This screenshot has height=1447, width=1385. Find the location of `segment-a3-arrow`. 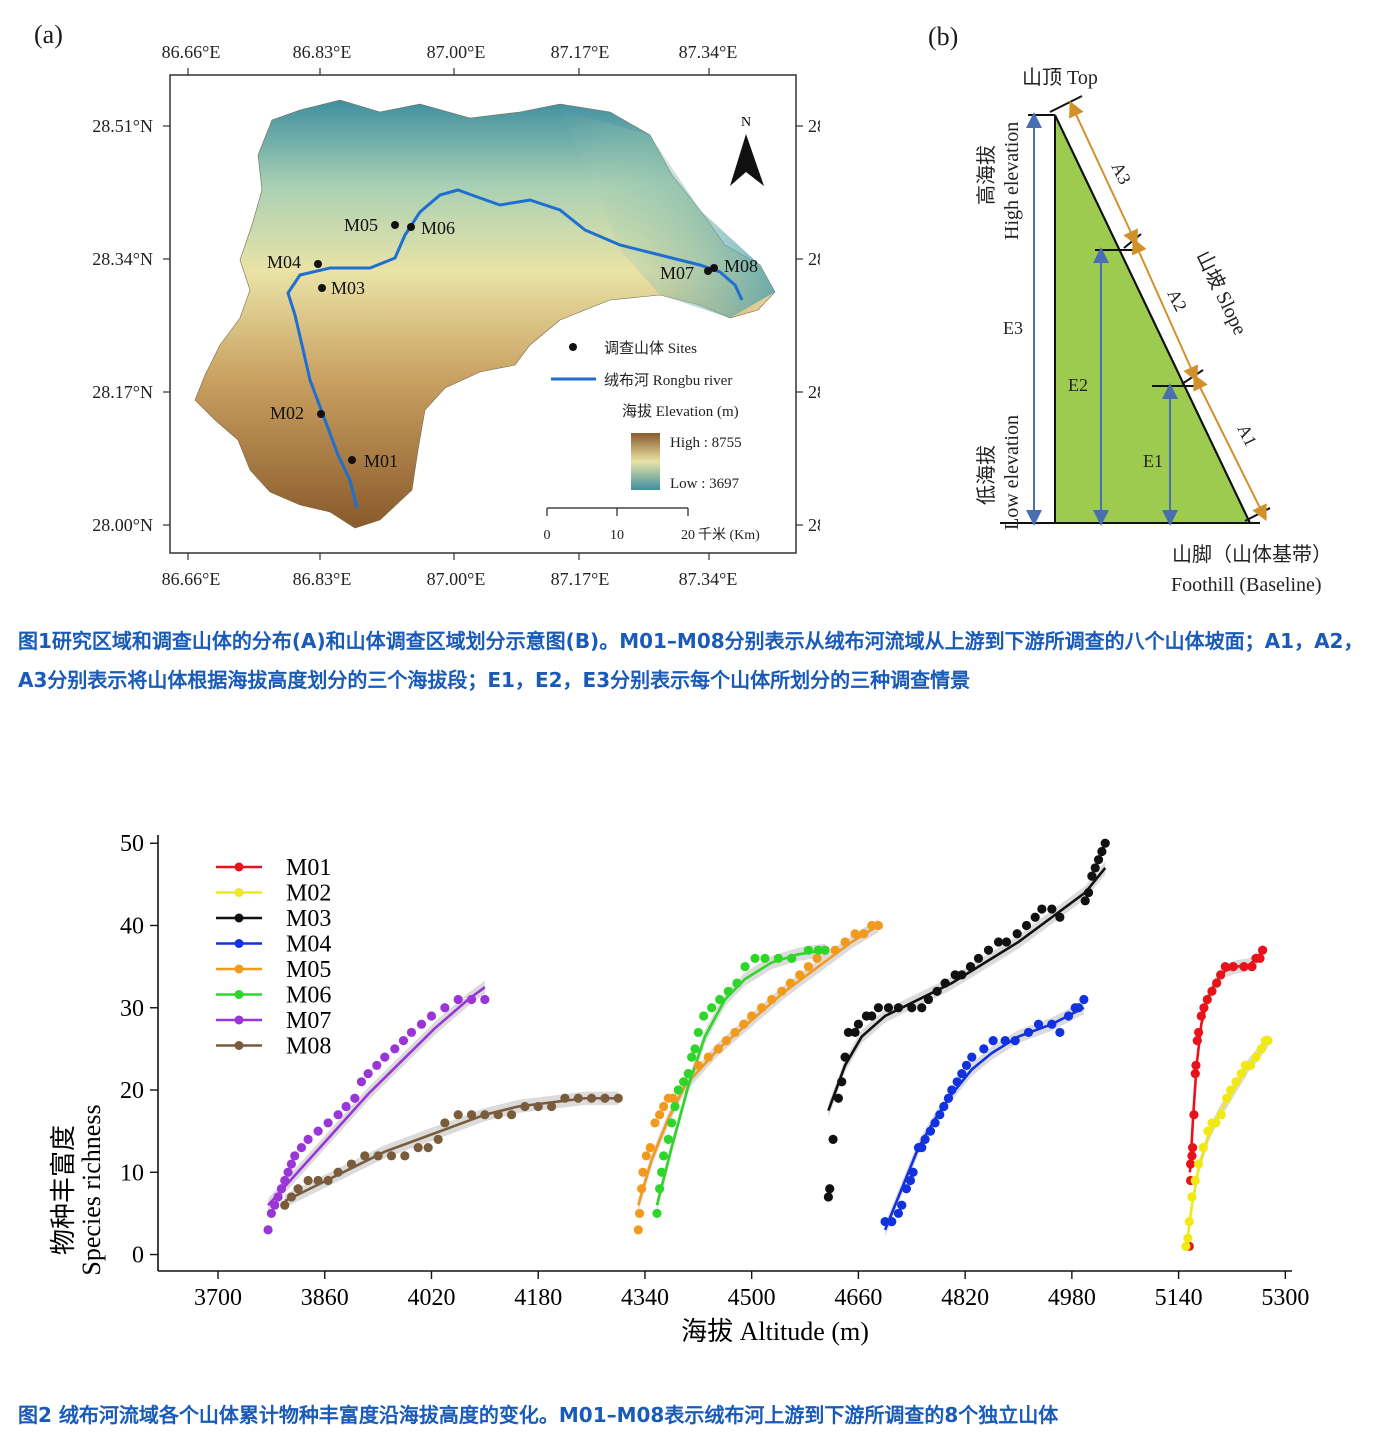

segment-a3-arrow is located at coordinates (1103, 173).